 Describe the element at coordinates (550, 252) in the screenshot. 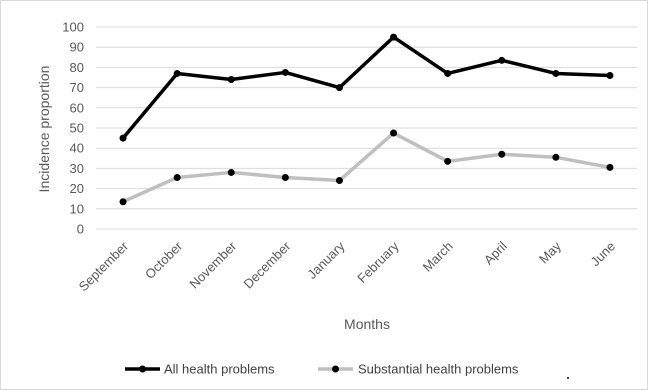

I see `x-tick-label: May` at that location.